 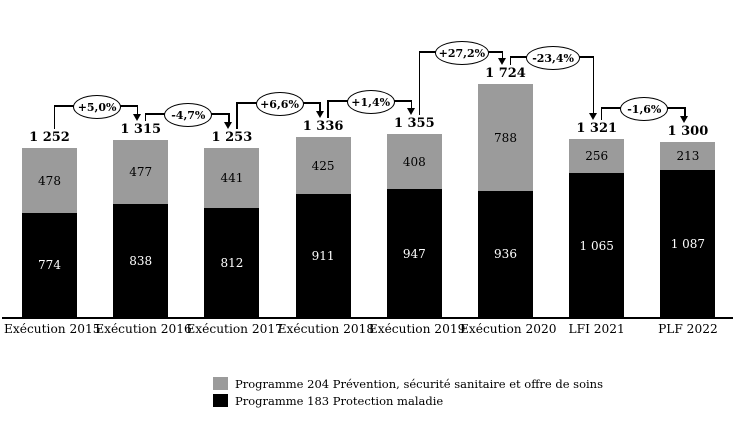 What do you see at coordinates (326, 329) in the screenshot?
I see `x-axis-label: Exécution 2018` at bounding box center [326, 329].